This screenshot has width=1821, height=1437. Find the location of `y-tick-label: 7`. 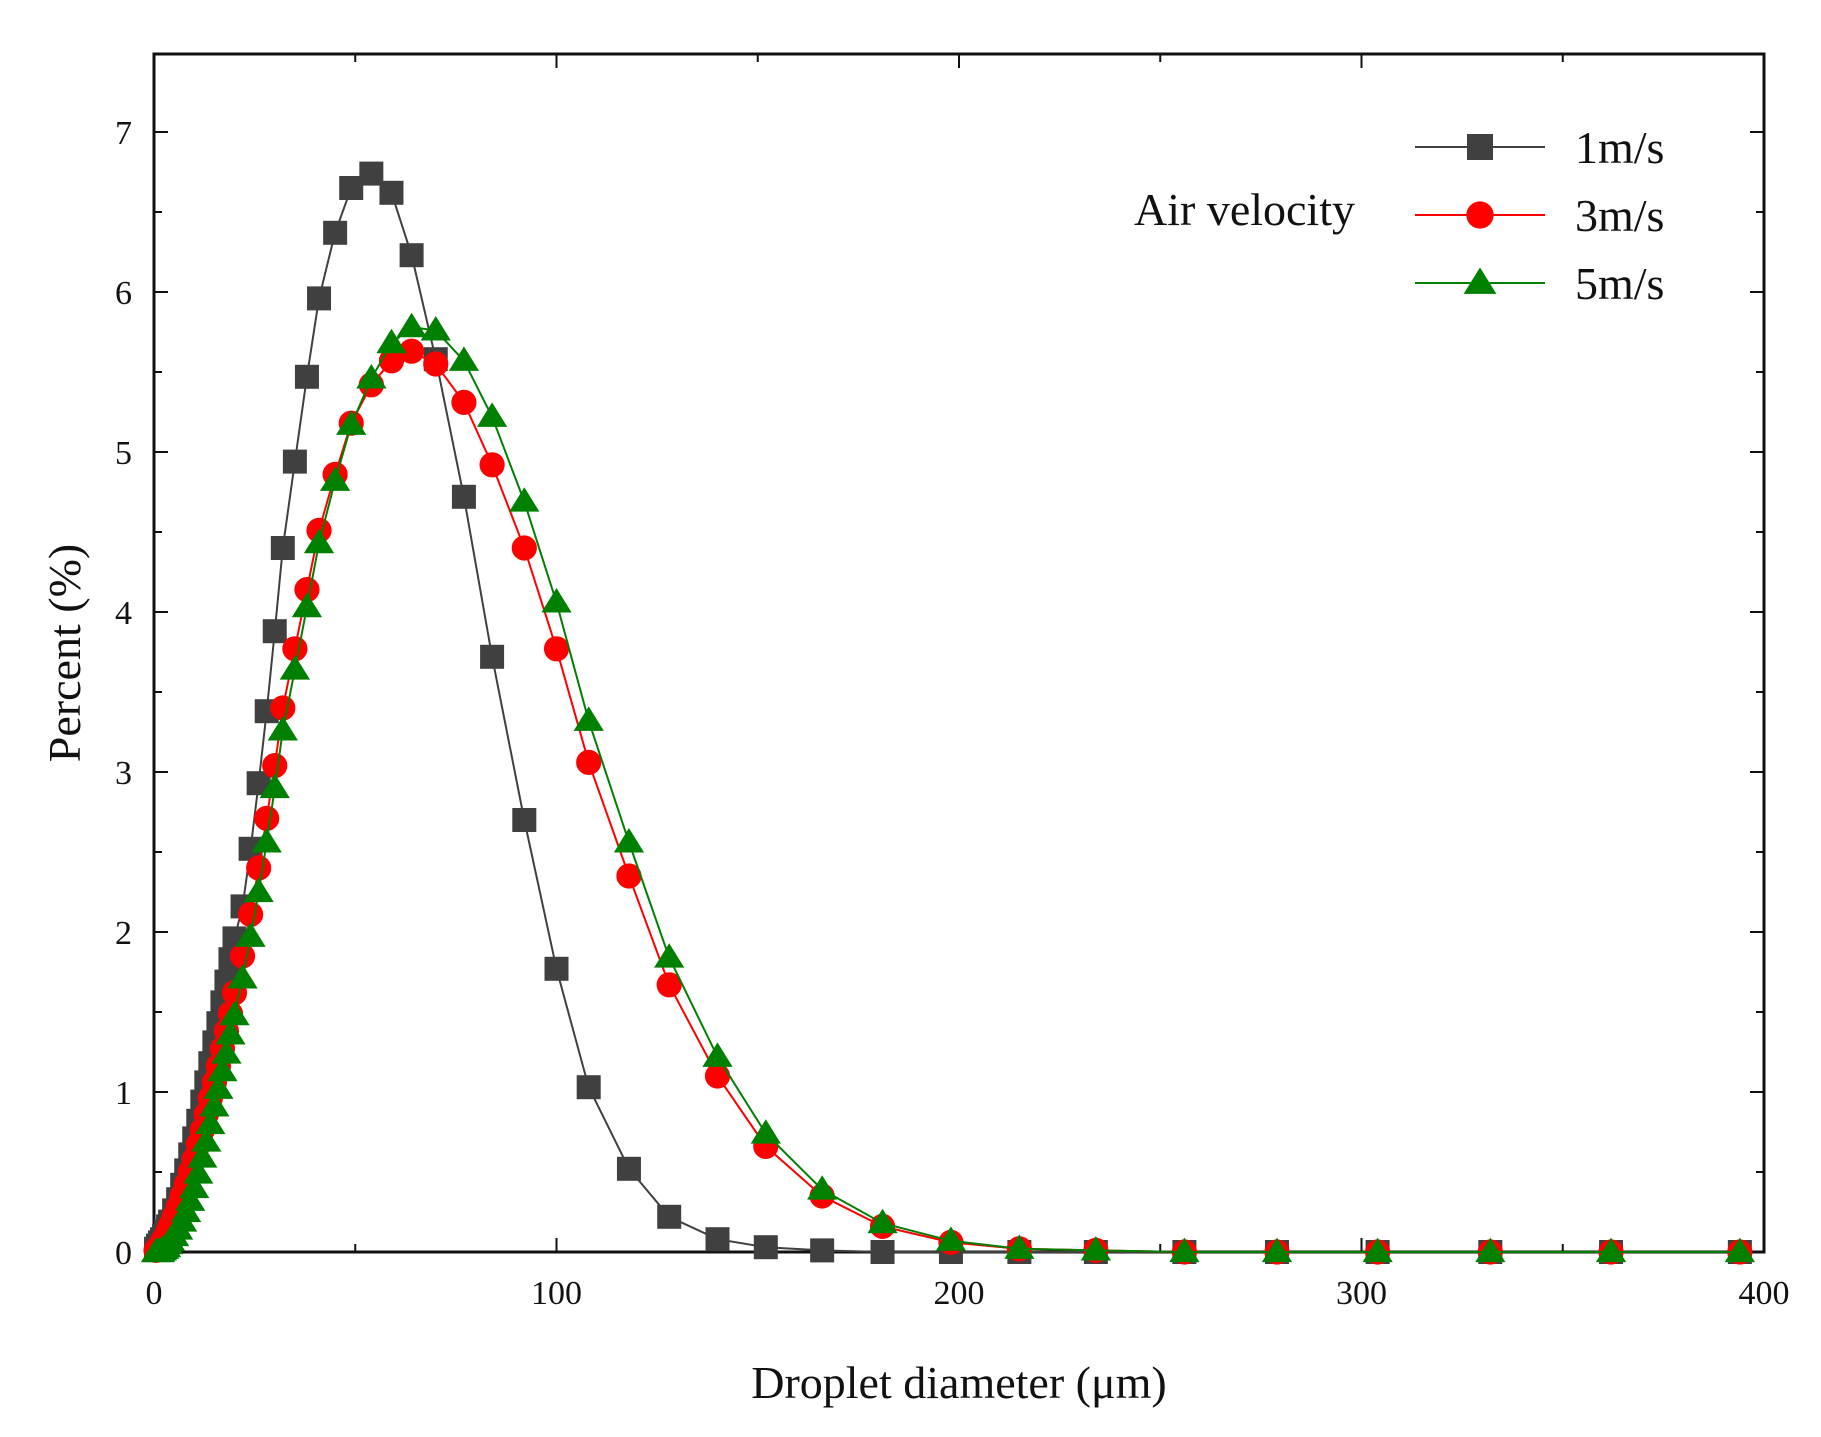

y-tick-label: 7 is located at coordinates (123, 133).